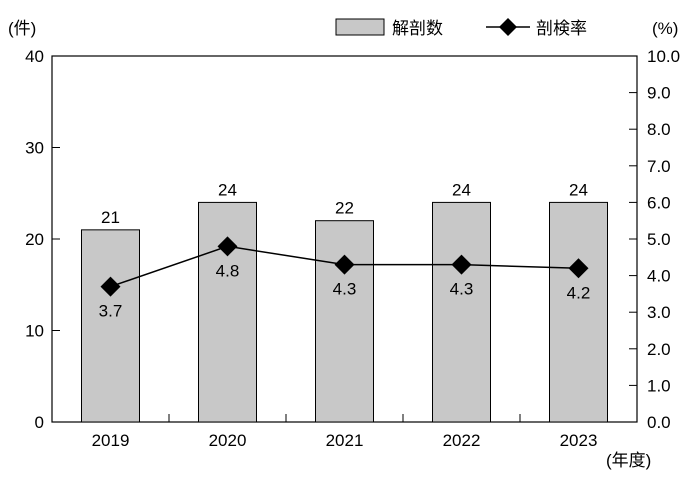 The image size is (700, 484). I want to click on right-axis-ticks: 0.0 1.0 2.0 3.0 4.0 5.0 6.0 7.0 8.0 9.0 10.0, so click(654, 239).